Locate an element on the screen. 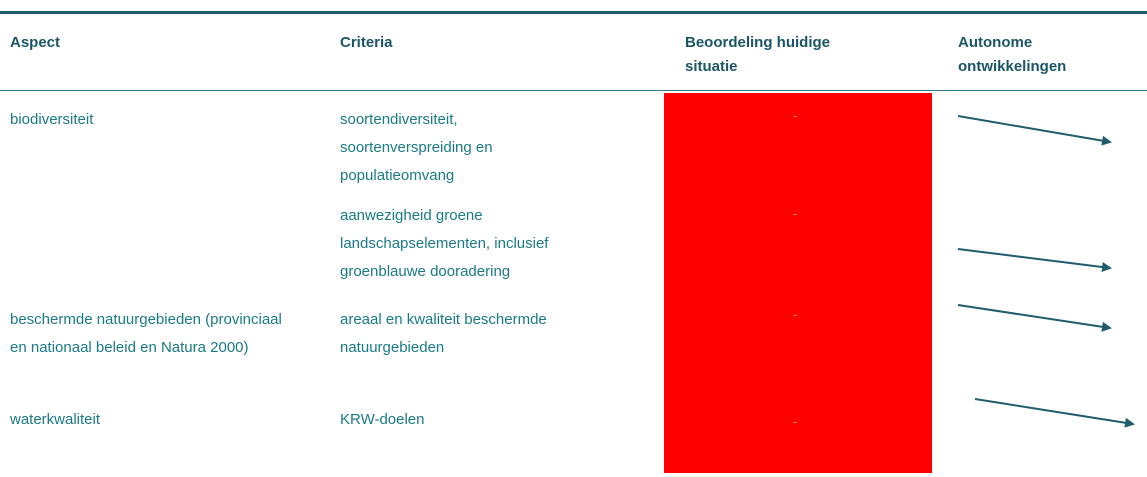  criteria: KRW-doelen is located at coordinates (382, 419).